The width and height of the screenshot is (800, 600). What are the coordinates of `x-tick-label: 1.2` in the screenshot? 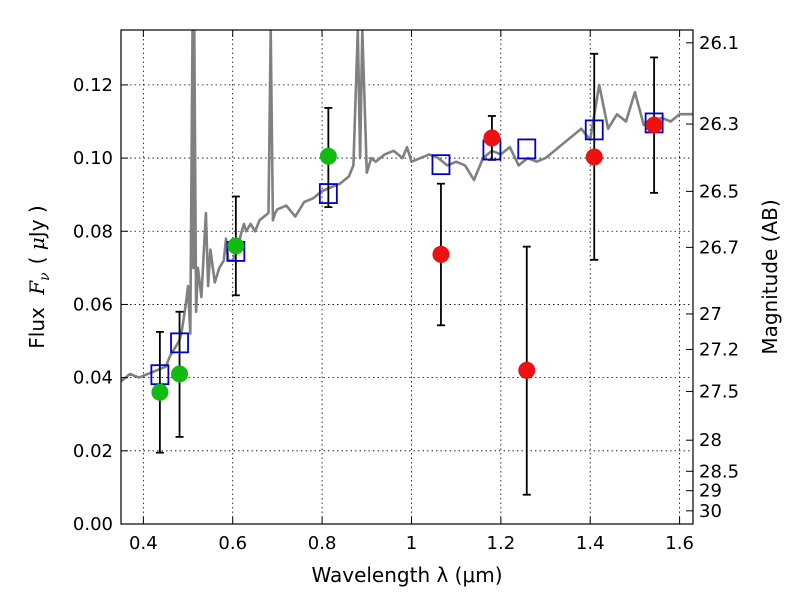 It's located at (501, 543).